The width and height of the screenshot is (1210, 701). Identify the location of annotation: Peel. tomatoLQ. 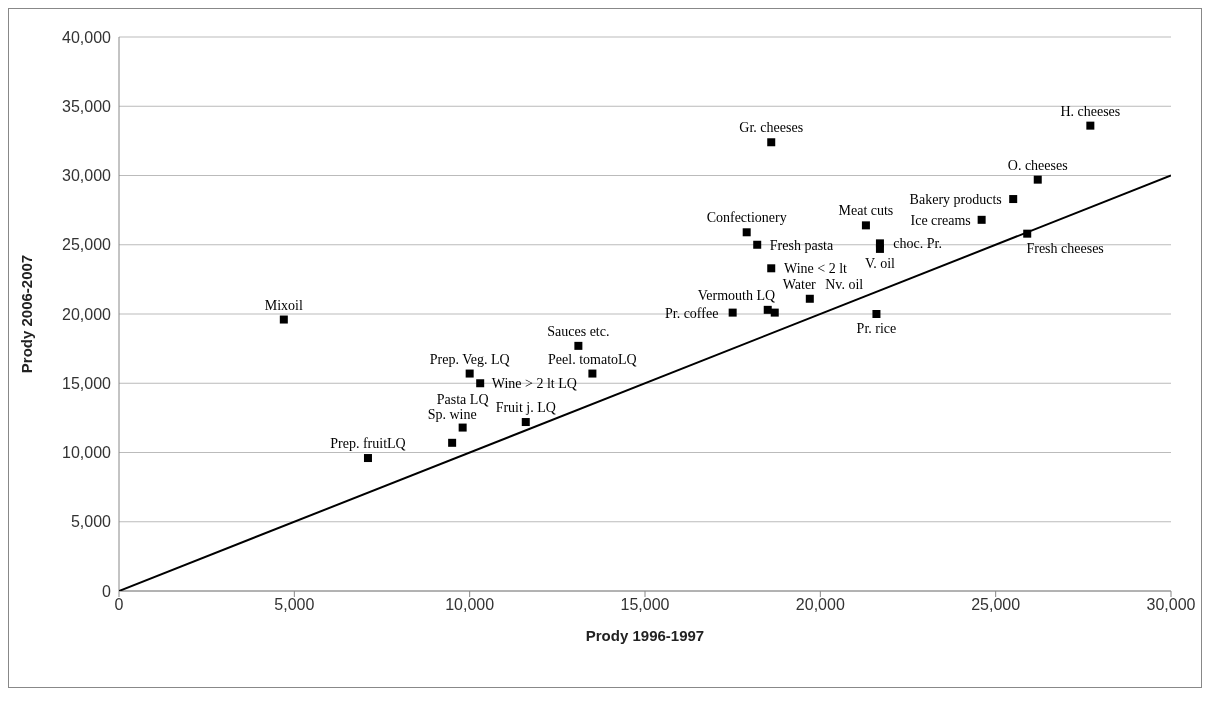
(592, 359).